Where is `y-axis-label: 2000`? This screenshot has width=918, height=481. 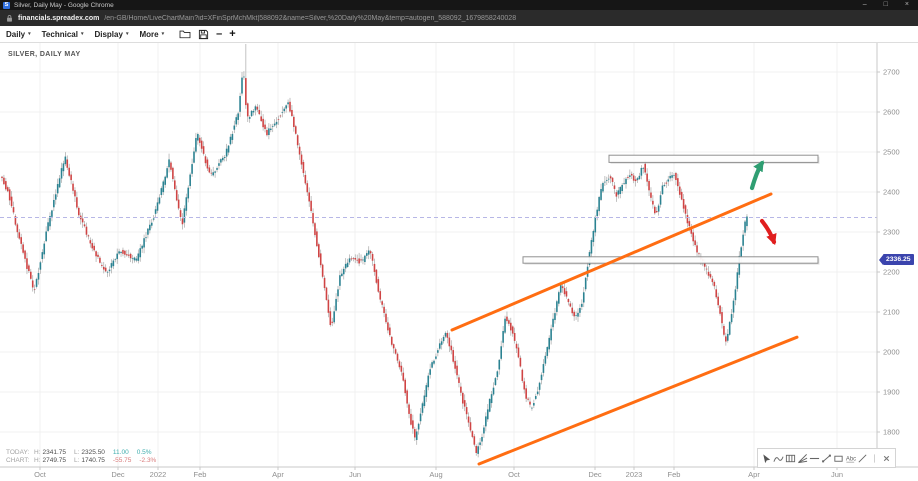 y-axis-label: 2000 is located at coordinates (891, 352).